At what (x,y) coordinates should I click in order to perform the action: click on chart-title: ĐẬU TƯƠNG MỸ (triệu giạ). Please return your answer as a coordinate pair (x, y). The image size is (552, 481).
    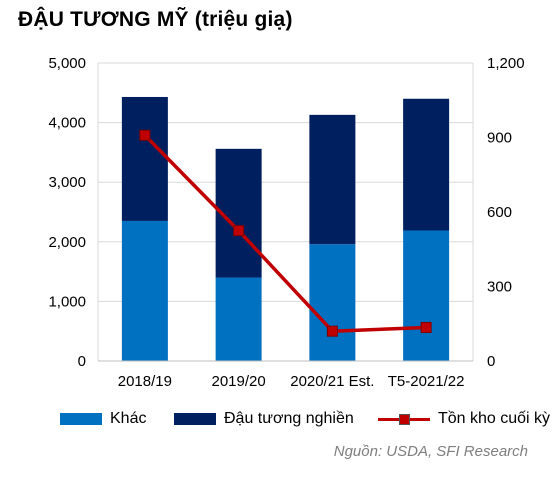
    Looking at the image, I should click on (155, 19).